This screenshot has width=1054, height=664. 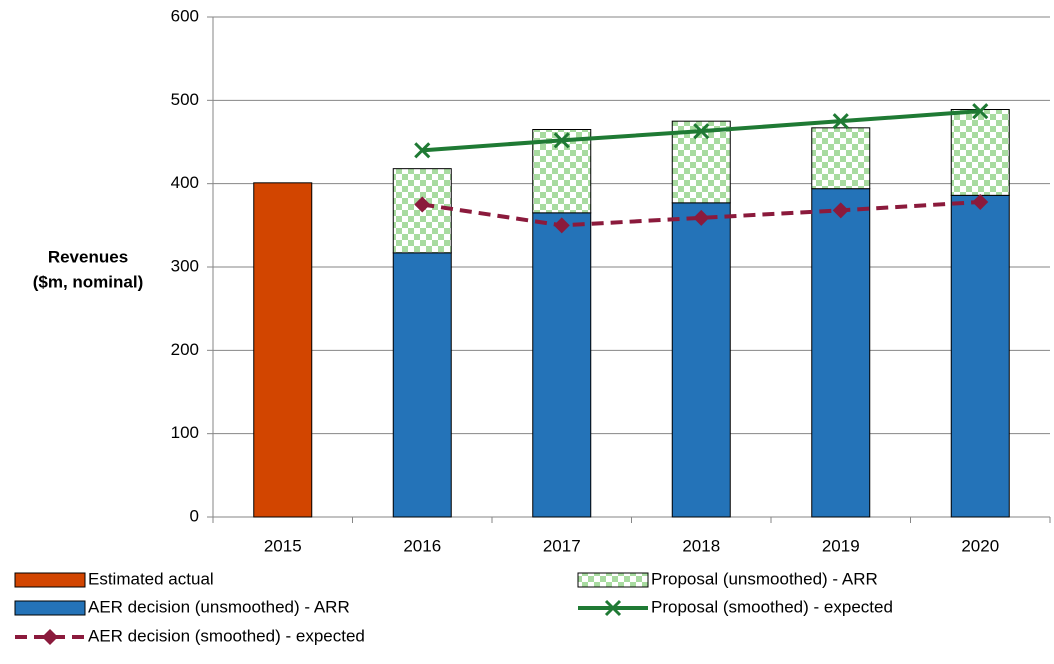 I want to click on y-tick-label: 400, so click(x=185, y=182).